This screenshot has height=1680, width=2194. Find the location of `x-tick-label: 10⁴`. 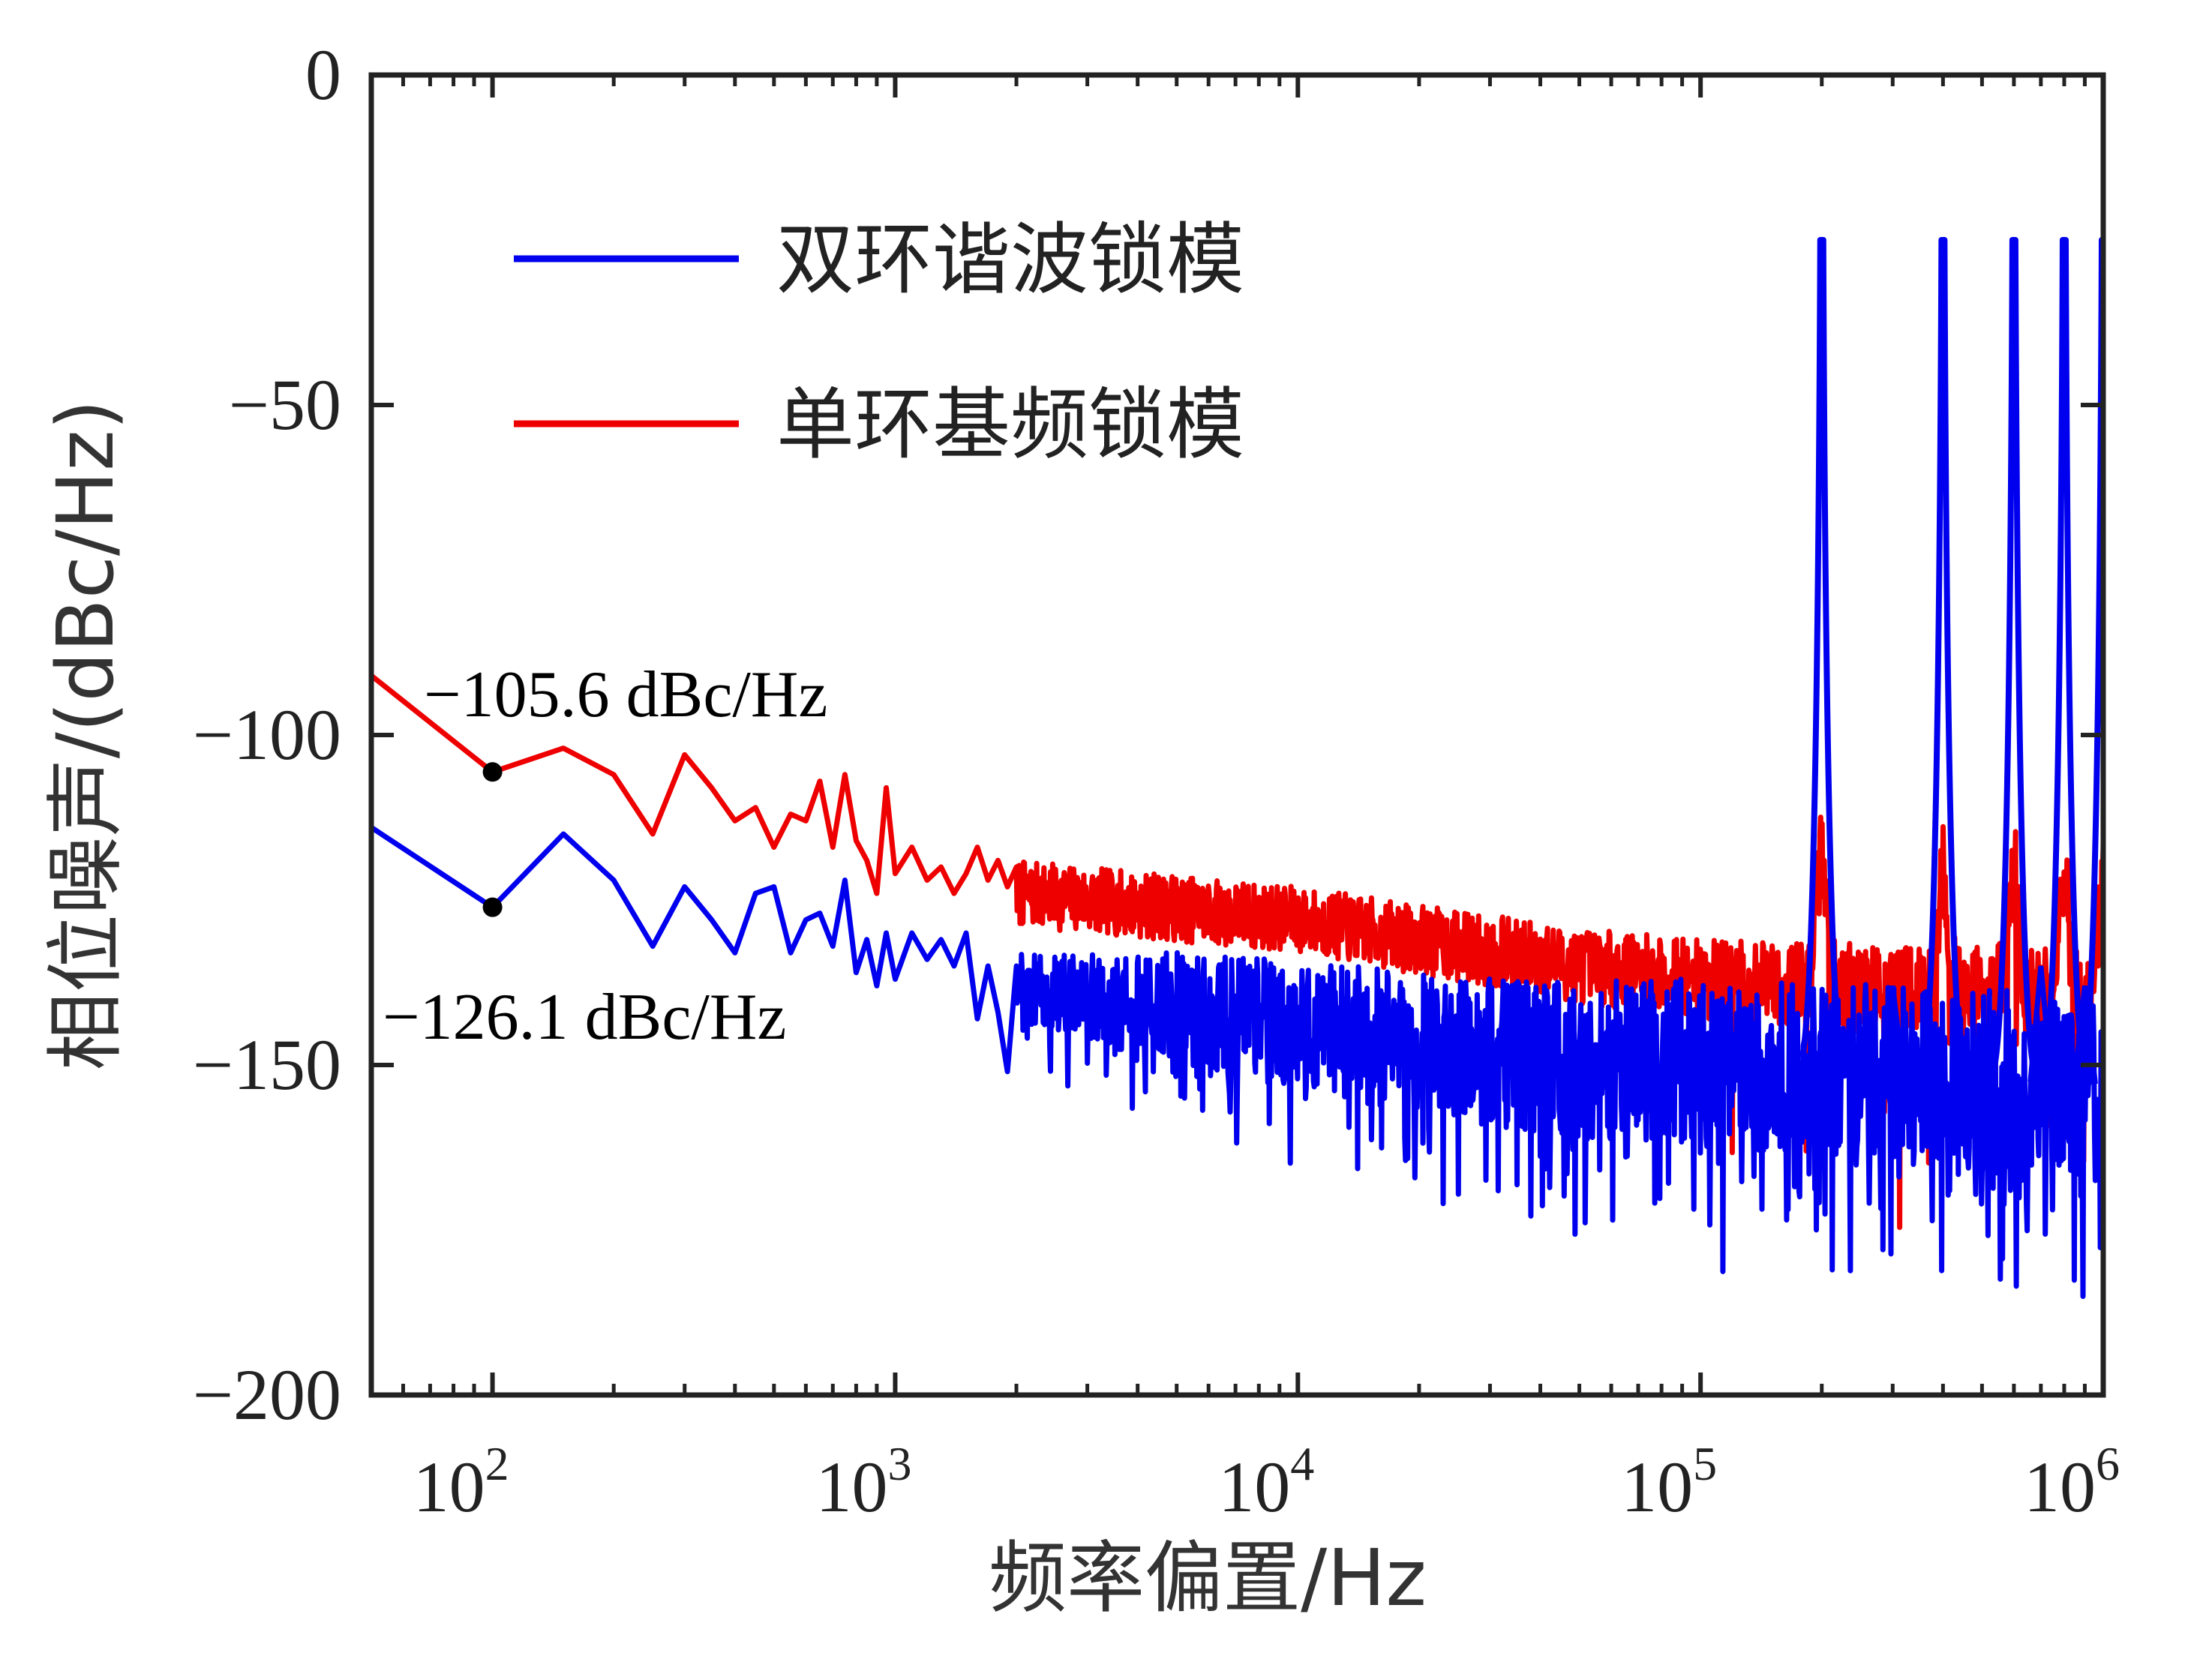

x-tick-label: 10⁴ is located at coordinates (1266, 1482).